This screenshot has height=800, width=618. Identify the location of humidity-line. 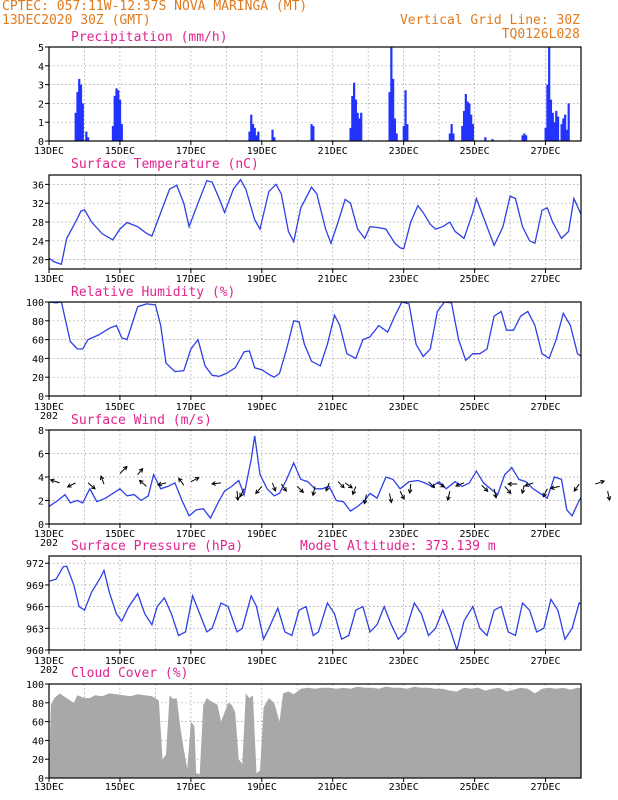
(315, 340).